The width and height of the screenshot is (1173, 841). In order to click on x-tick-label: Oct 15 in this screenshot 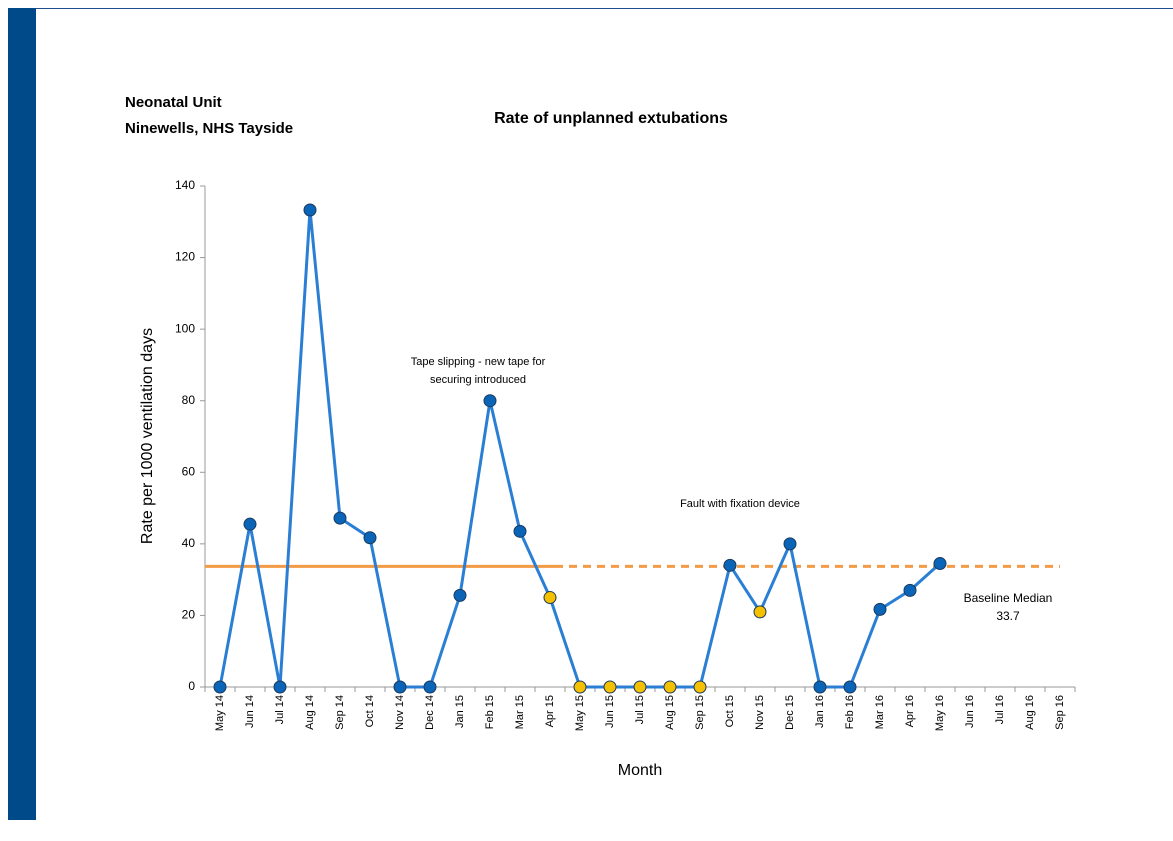, I will do `click(730, 711)`.